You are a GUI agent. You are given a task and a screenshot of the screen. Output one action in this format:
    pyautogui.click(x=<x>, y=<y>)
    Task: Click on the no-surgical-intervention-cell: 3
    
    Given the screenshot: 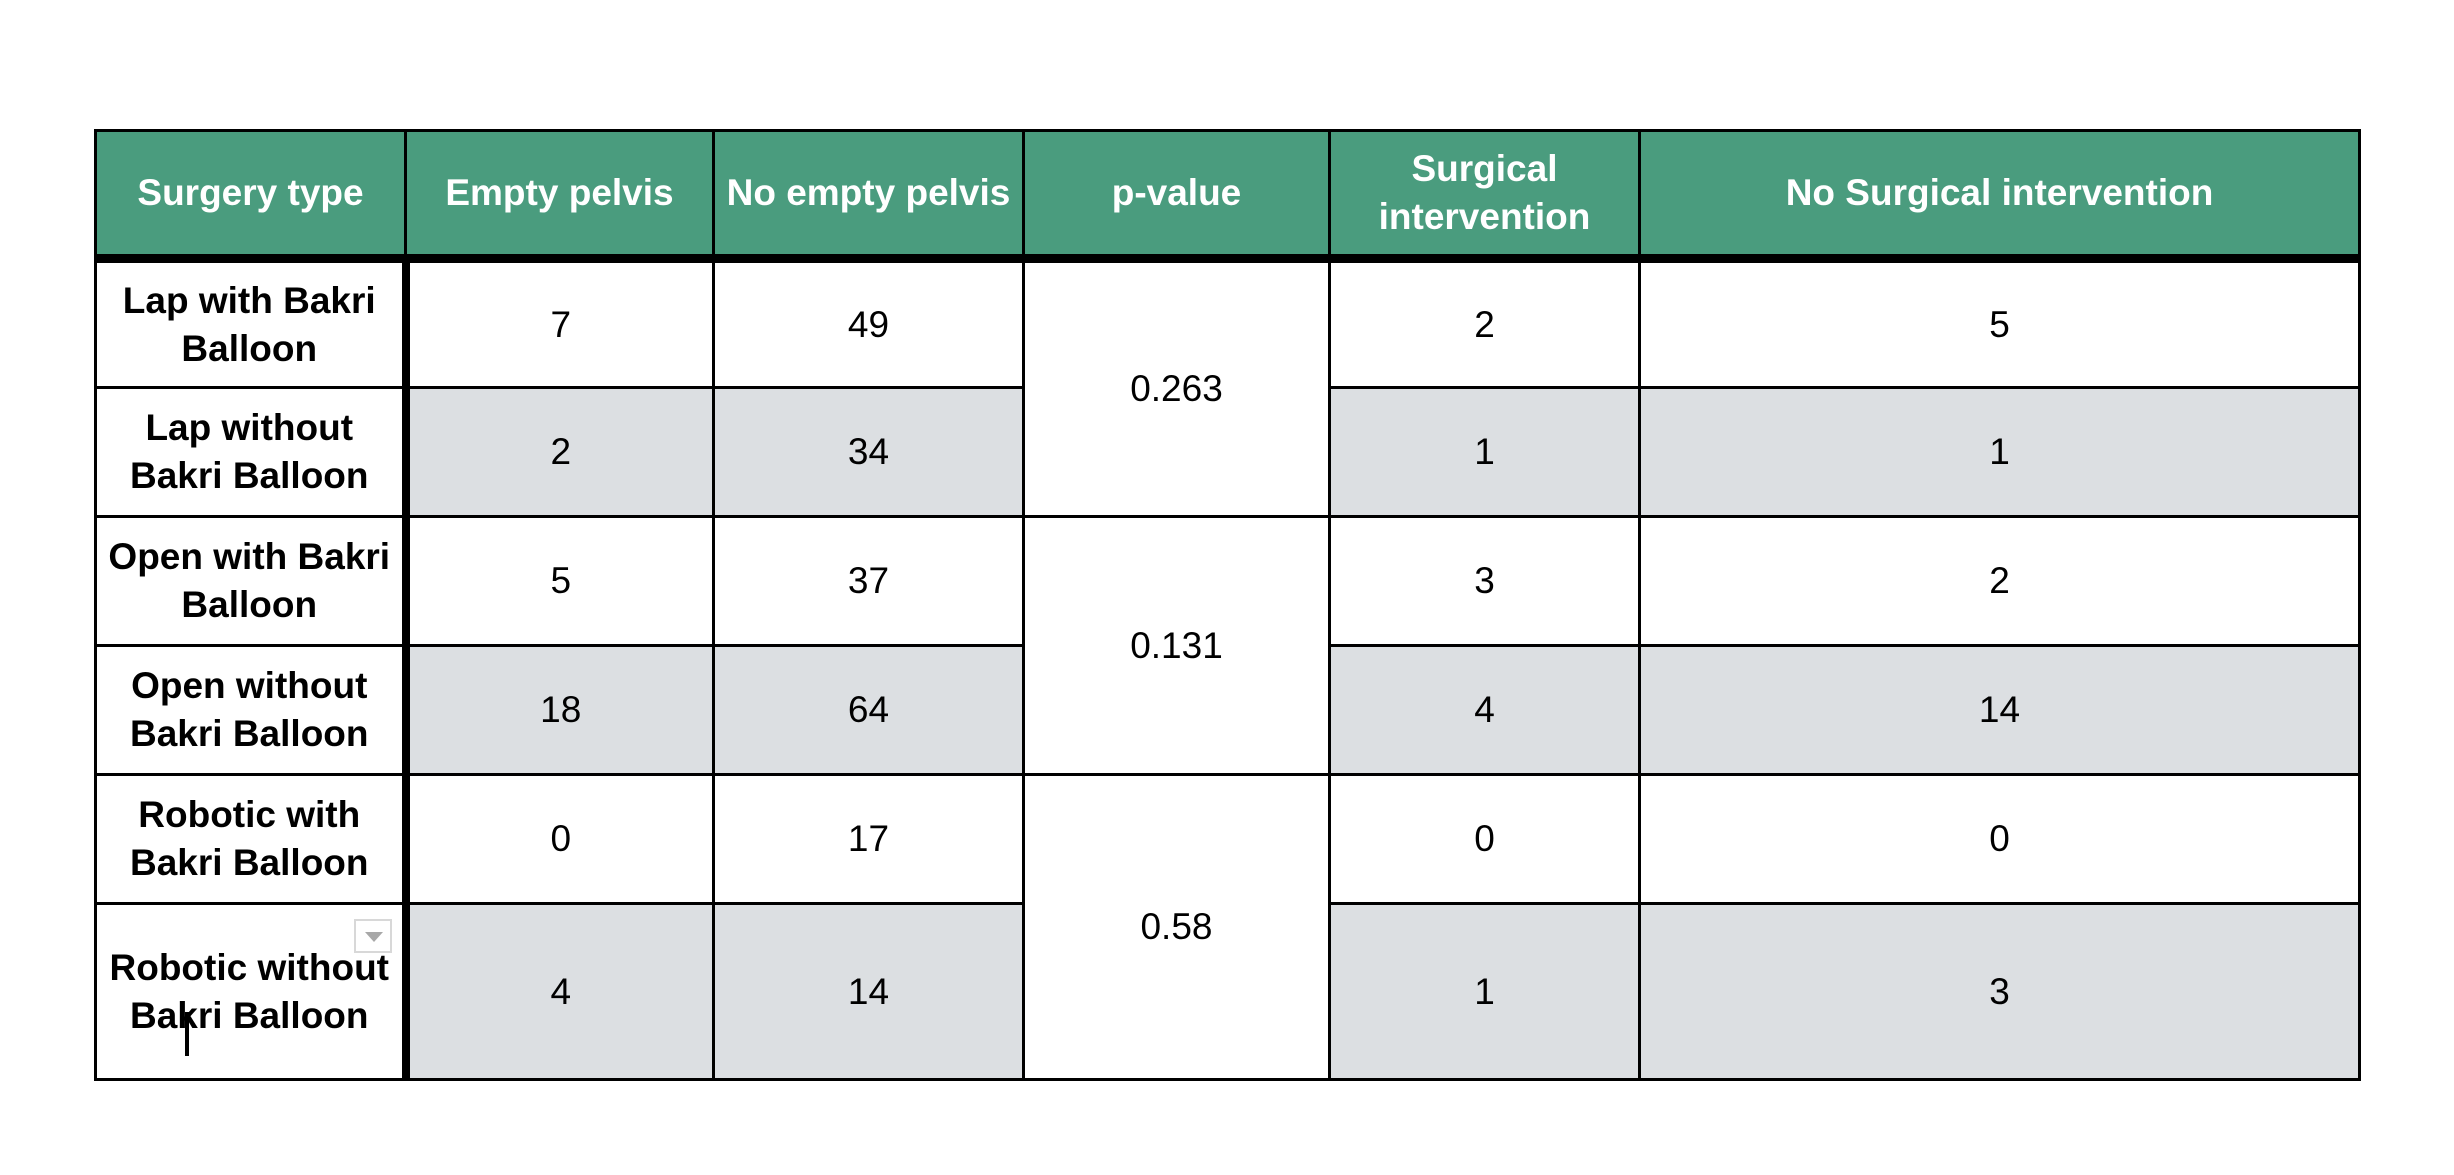 What is the action you would take?
    pyautogui.click(x=1999, y=991)
    